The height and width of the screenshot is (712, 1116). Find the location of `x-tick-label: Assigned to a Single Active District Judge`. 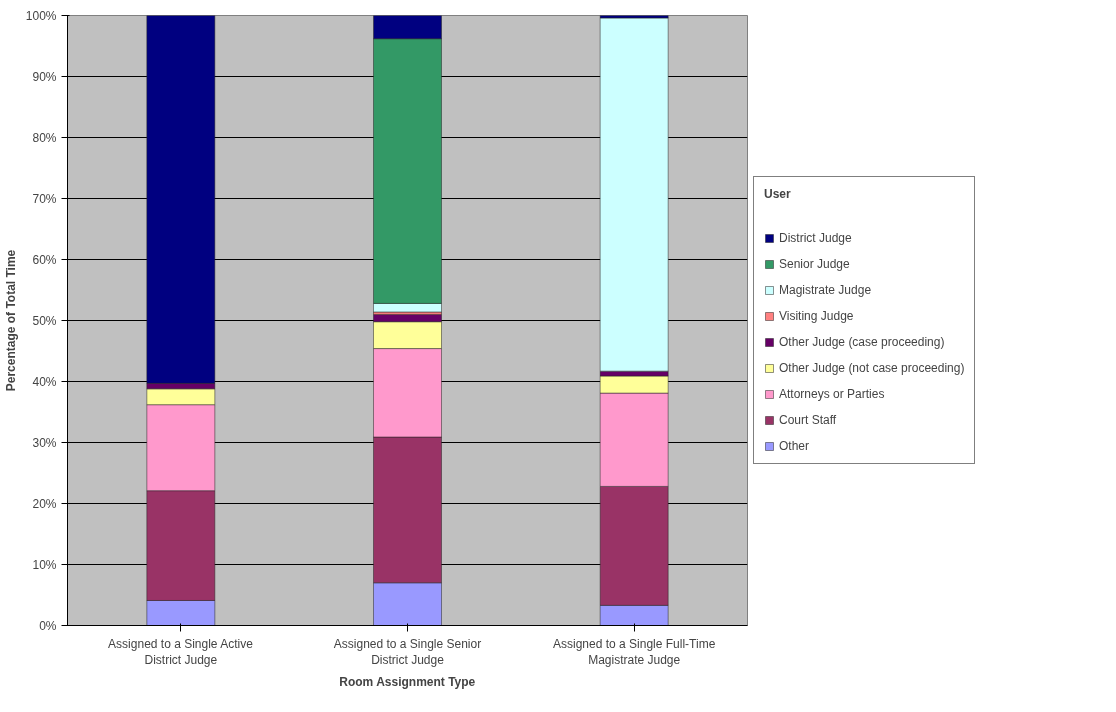

x-tick-label: Assigned to a Single Active District Judge is located at coordinates (181, 652).